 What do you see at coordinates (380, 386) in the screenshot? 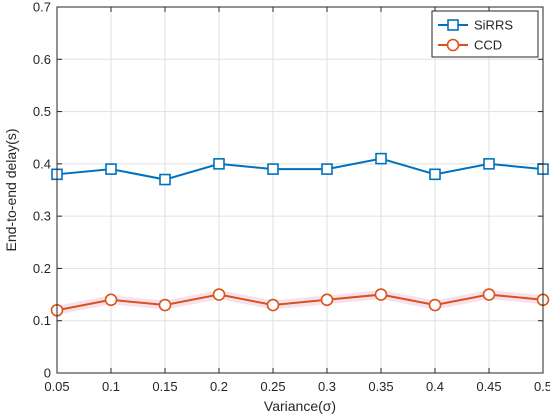
I see `x-tick-label: 0.35` at bounding box center [380, 386].